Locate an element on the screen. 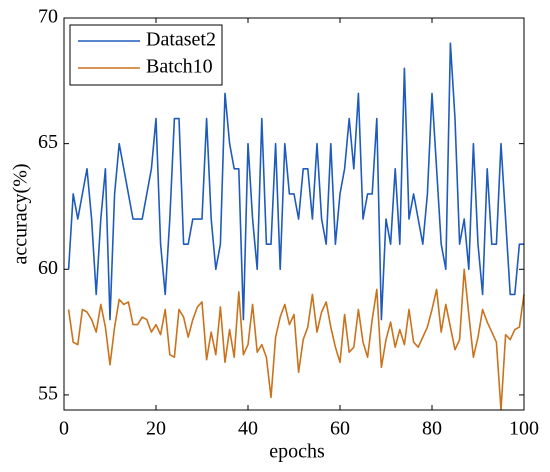 This screenshot has width=550, height=472. legend-label: Dataset2 is located at coordinates (181, 40).